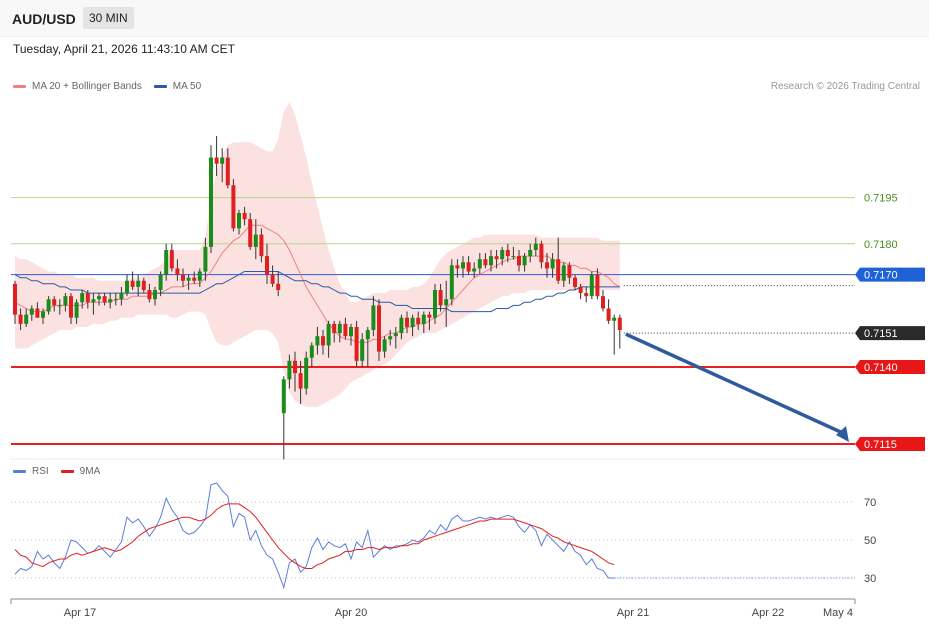 The image size is (929, 629). I want to click on legend-label-ma20: MA 20 + Bollinger Bands, so click(87, 86).